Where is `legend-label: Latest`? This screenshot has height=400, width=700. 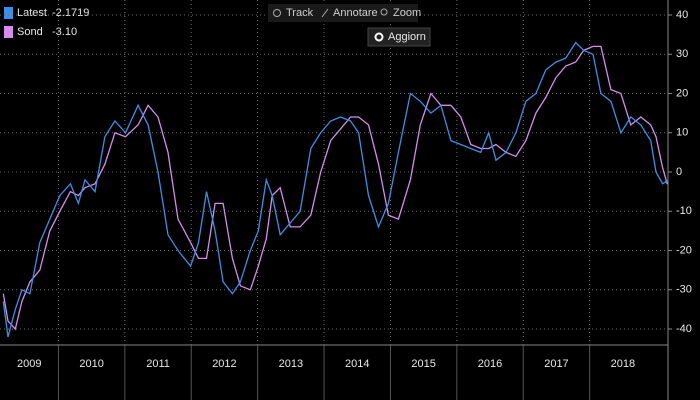
legend-label: Latest is located at coordinates (32, 13).